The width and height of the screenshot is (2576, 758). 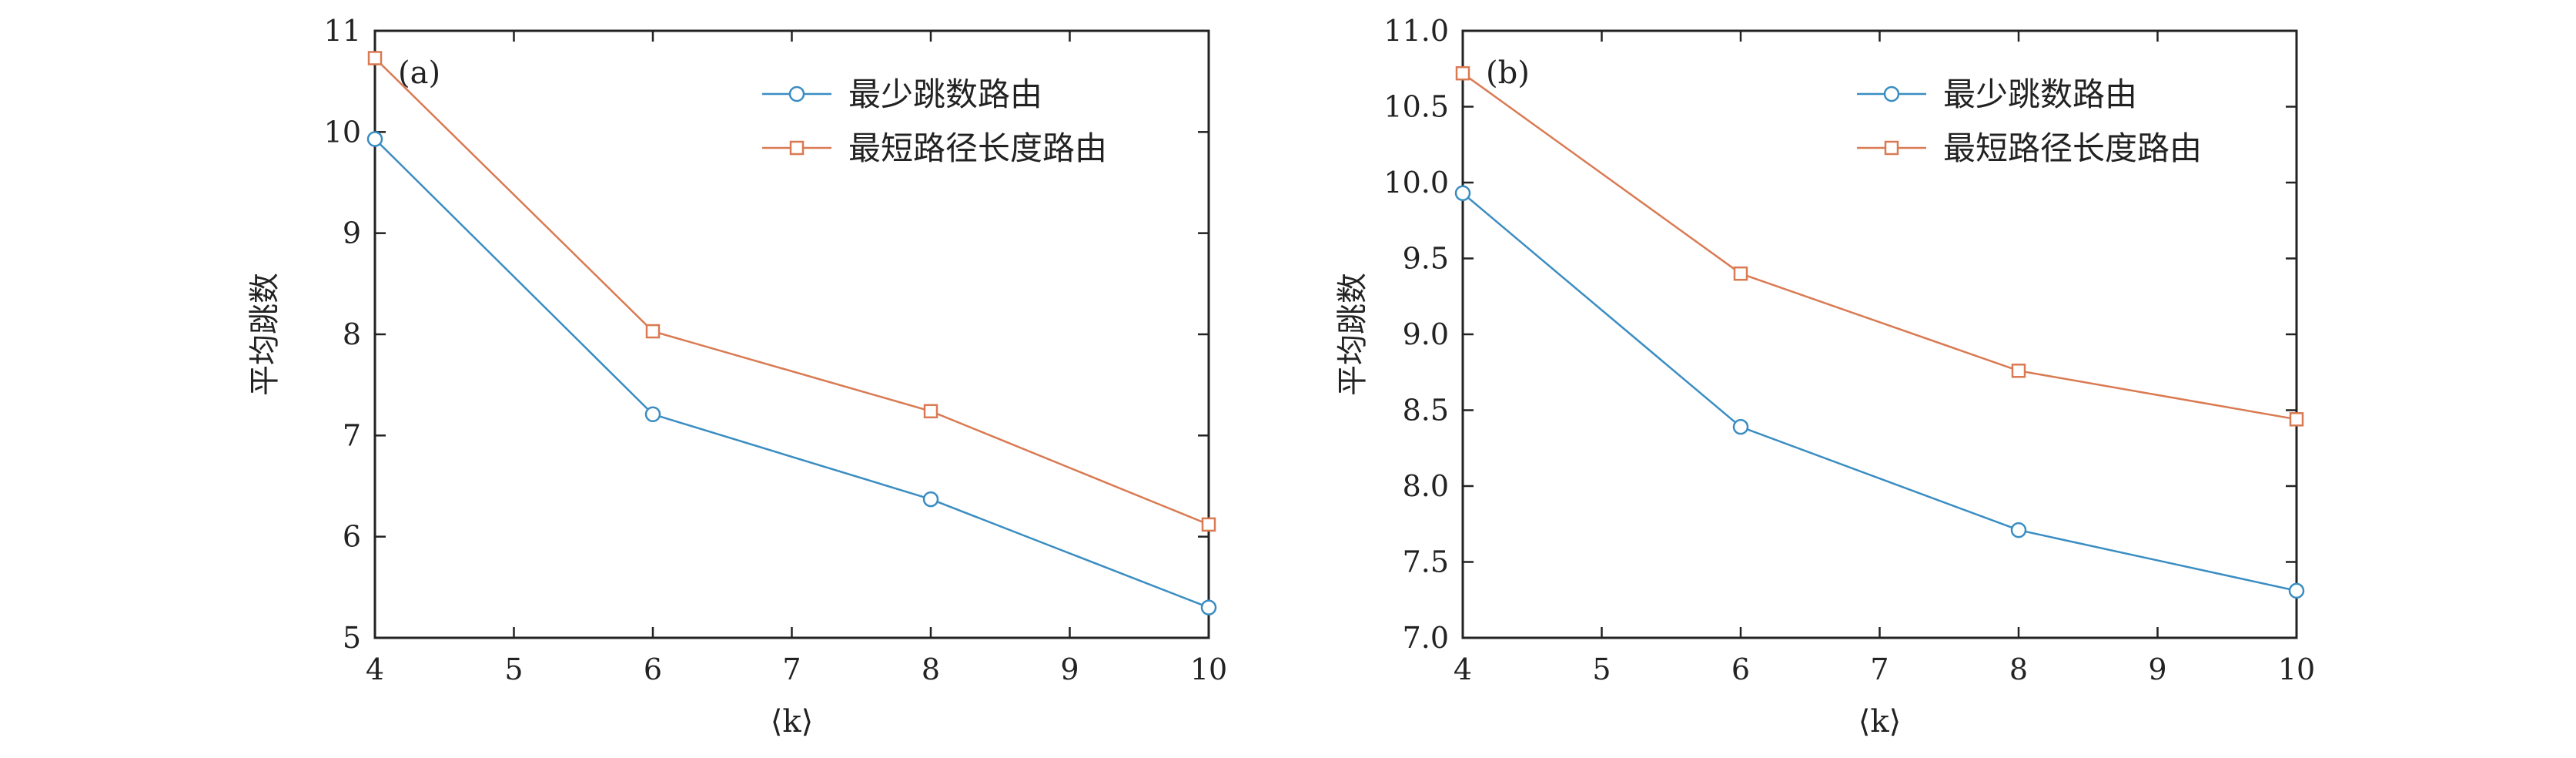 I want to click on y-tick-label: 7.5, so click(x=1426, y=562).